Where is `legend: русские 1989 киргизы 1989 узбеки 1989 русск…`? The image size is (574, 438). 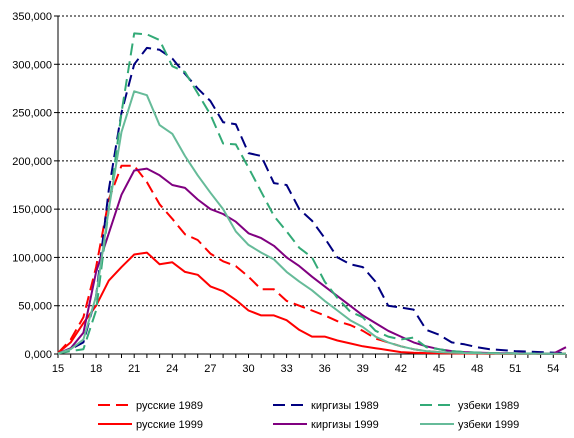
legend: русские 1989 киргизы 1989 узбеки 1989 русск… is located at coordinates (308, 415).